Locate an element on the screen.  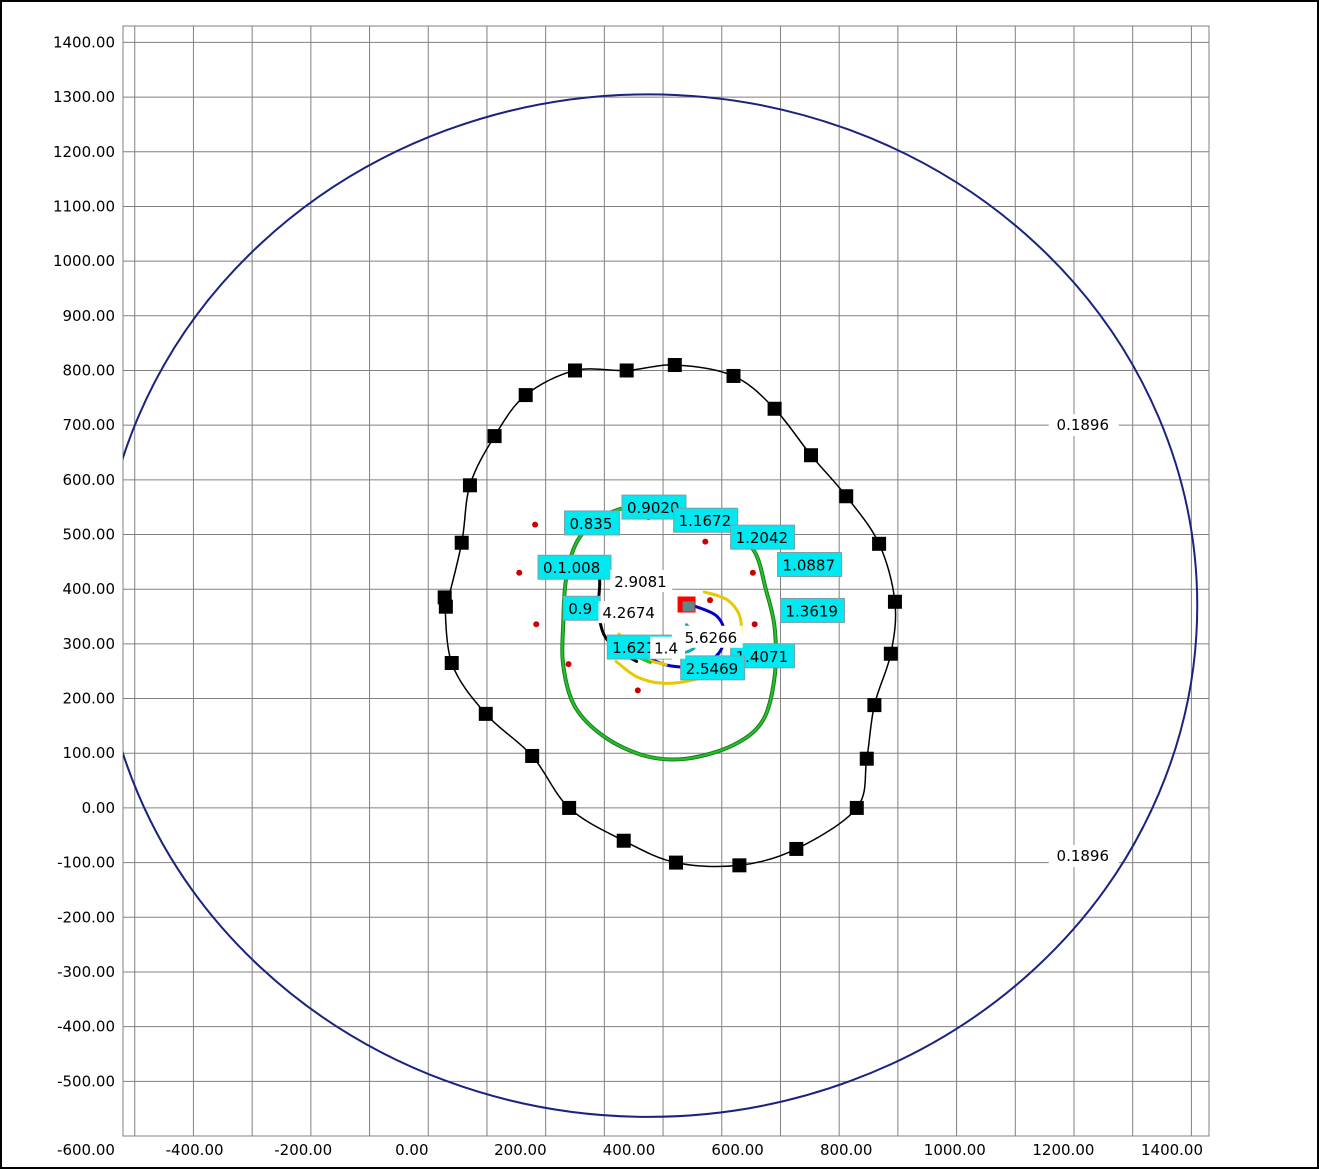
cyan-value-label: 0.9 is located at coordinates (581, 608).